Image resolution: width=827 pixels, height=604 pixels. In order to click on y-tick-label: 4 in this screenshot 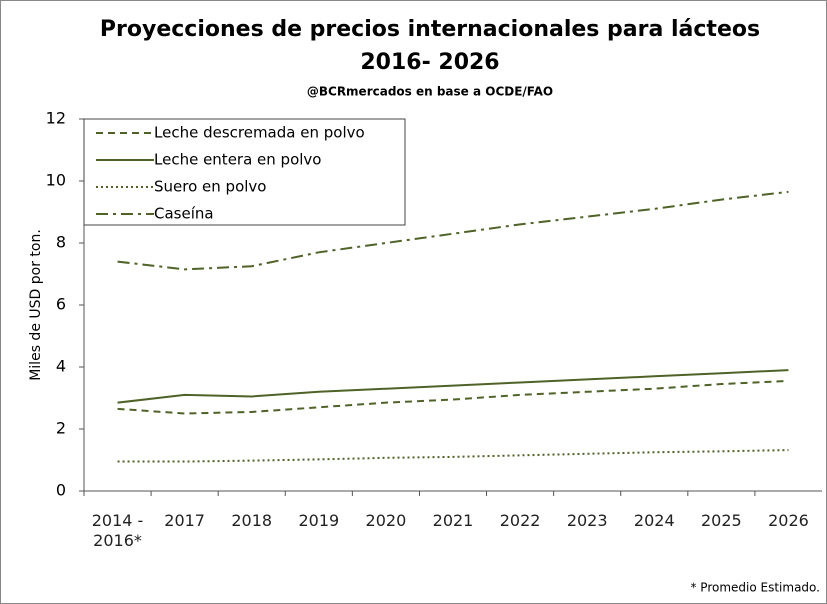, I will do `click(61, 366)`.